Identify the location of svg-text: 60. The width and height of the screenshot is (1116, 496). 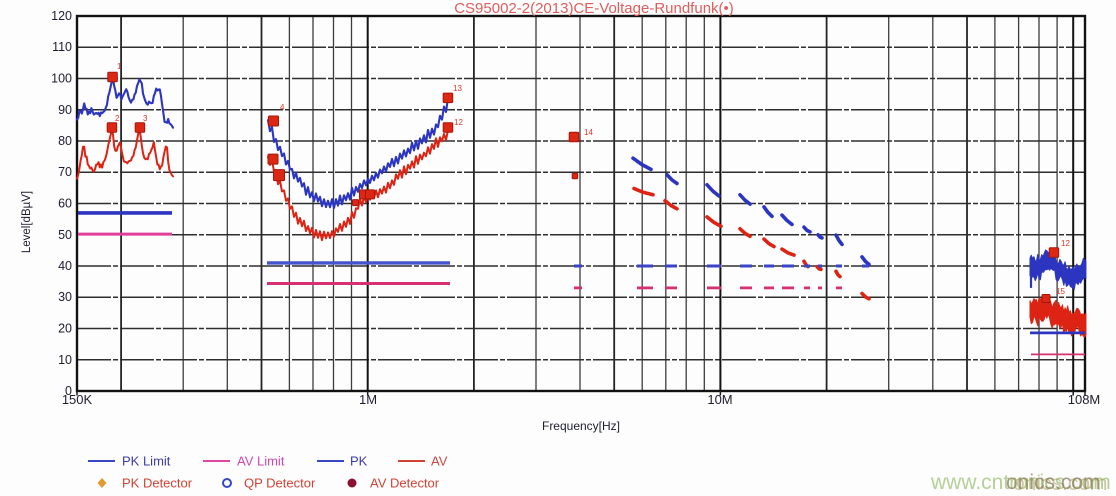
(65, 204).